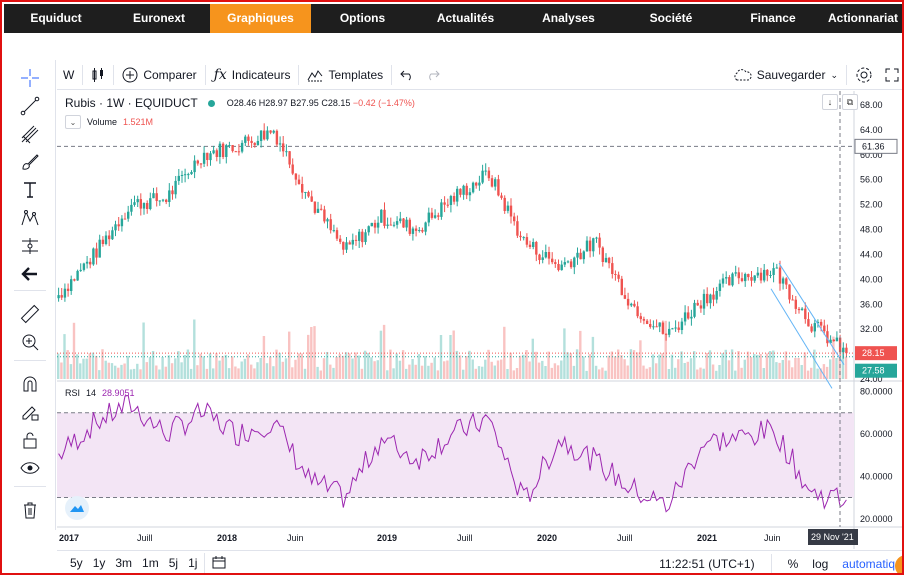 Image resolution: width=904 pixels, height=575 pixels. What do you see at coordinates (830, 102) in the screenshot?
I see `scroll-down-button: ↓` at bounding box center [830, 102].